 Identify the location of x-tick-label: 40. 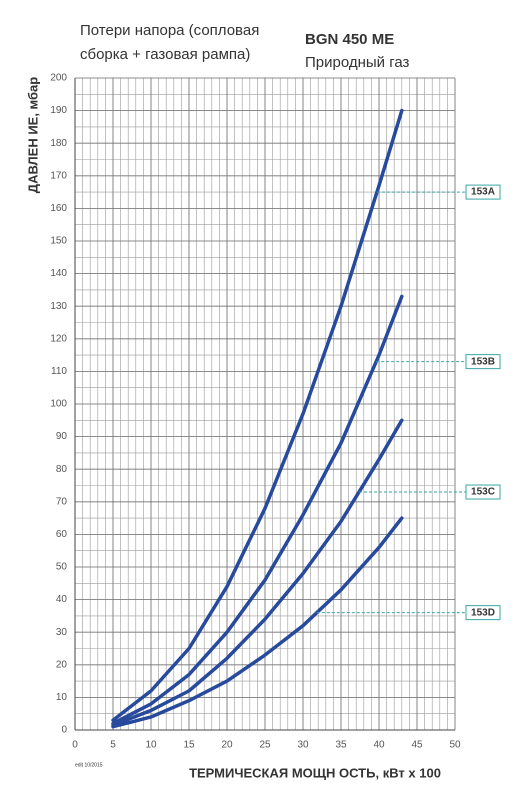
(379, 745).